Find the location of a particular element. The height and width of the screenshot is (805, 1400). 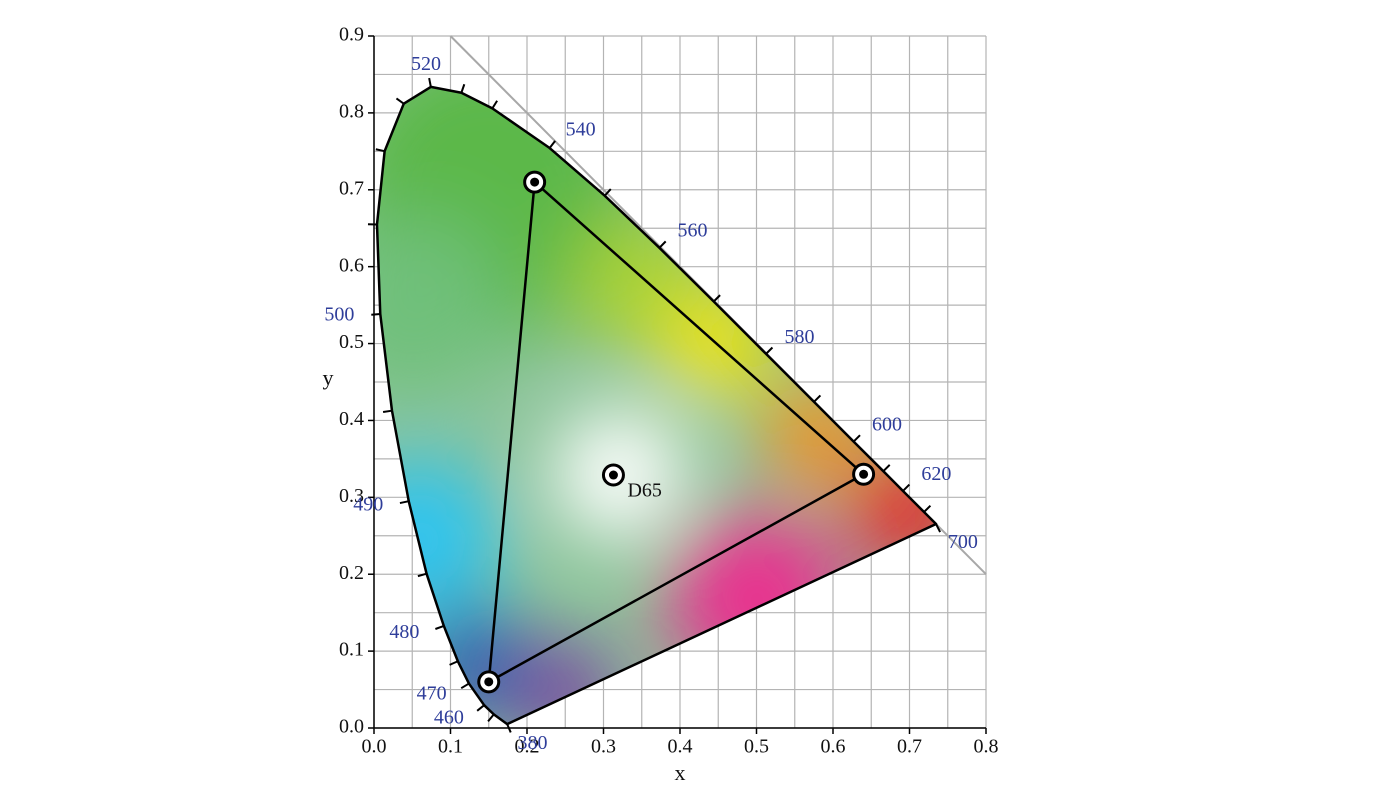

x-tick-label: 0.7 is located at coordinates (909, 747).